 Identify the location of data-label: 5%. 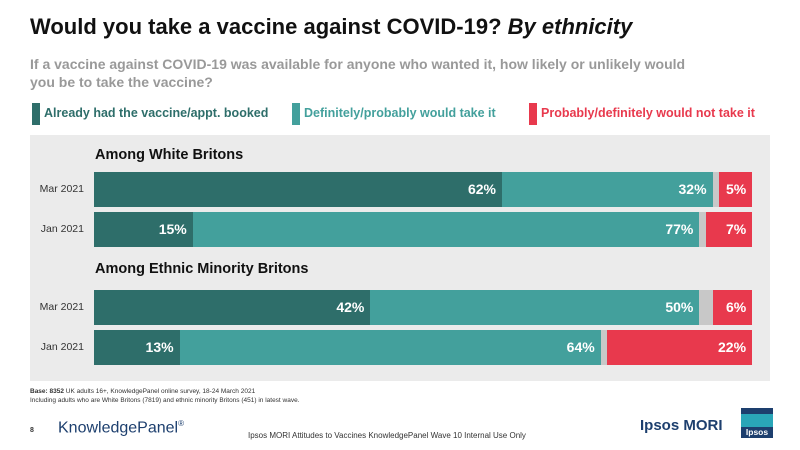
(736, 189).